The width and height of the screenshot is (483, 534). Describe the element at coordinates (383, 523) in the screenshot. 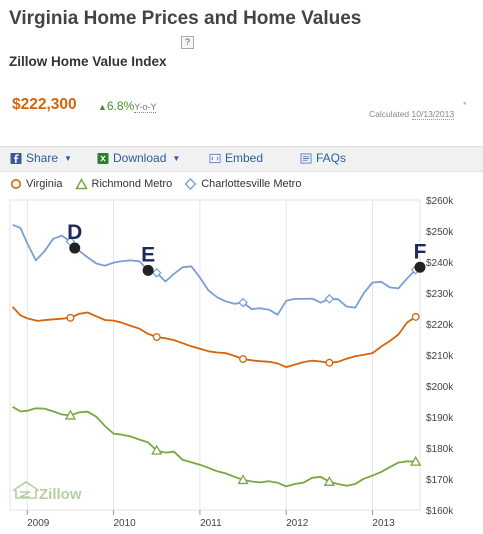

I see `x-tick-label: 2013` at that location.